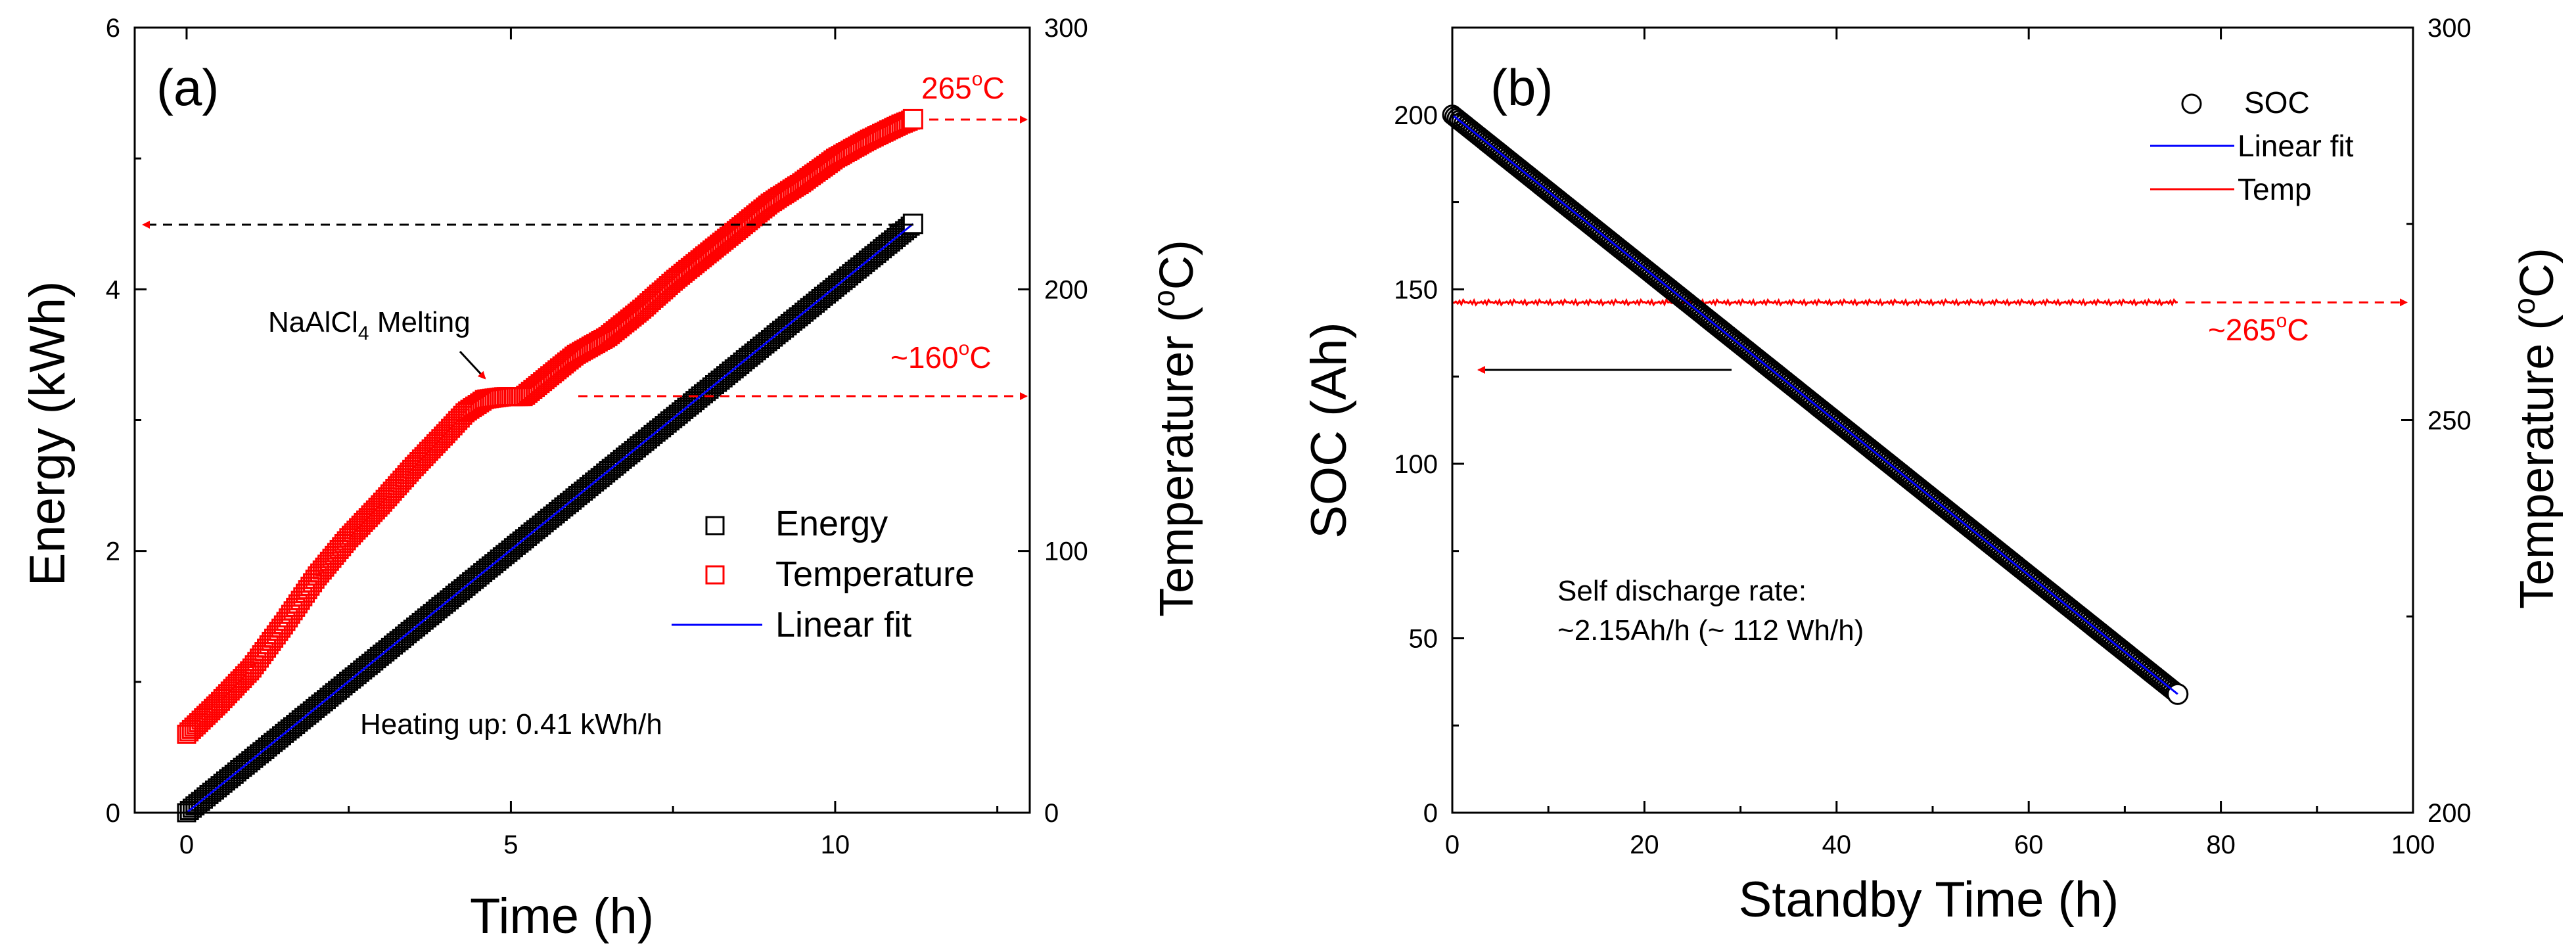 Image resolution: width=2576 pixels, height=952 pixels. I want to click on x-tick-label: 40, so click(1837, 844).